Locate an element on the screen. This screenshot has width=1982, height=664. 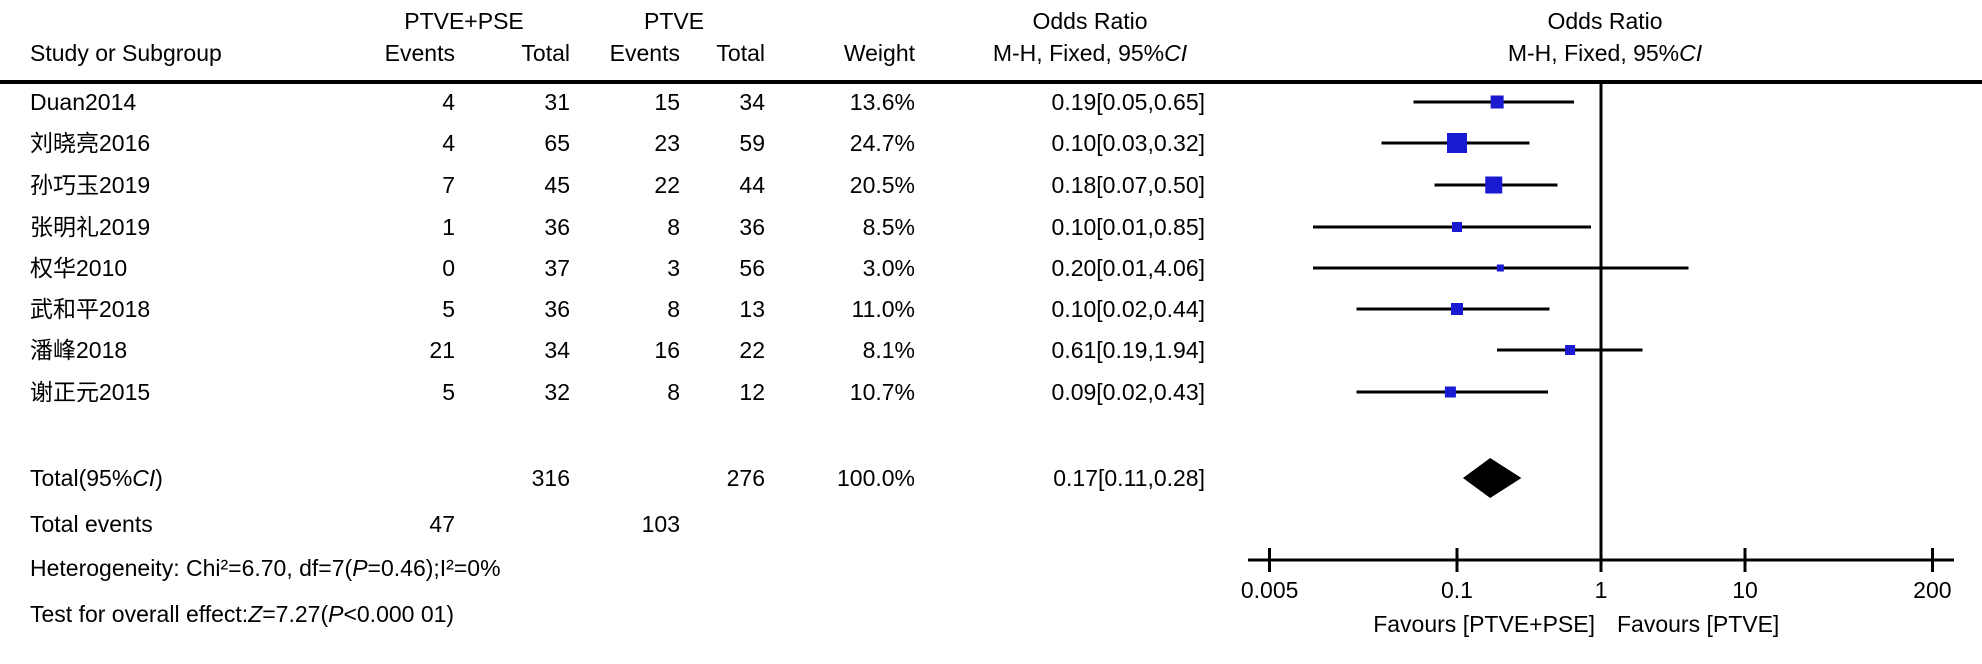
total-ptve: 22 is located at coordinates (752, 350).